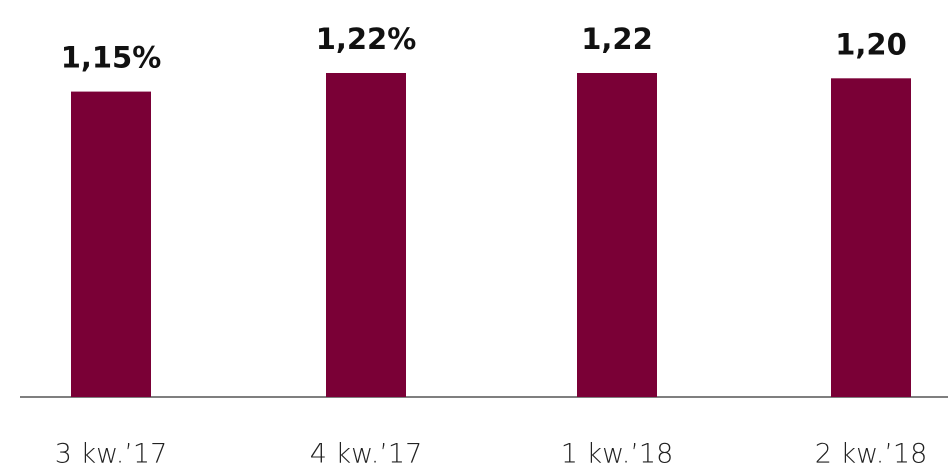 Image resolution: width=948 pixels, height=474 pixels. Describe the element at coordinates (111, 454) in the screenshot. I see `x-tick-label: 3 kw.’17` at that location.